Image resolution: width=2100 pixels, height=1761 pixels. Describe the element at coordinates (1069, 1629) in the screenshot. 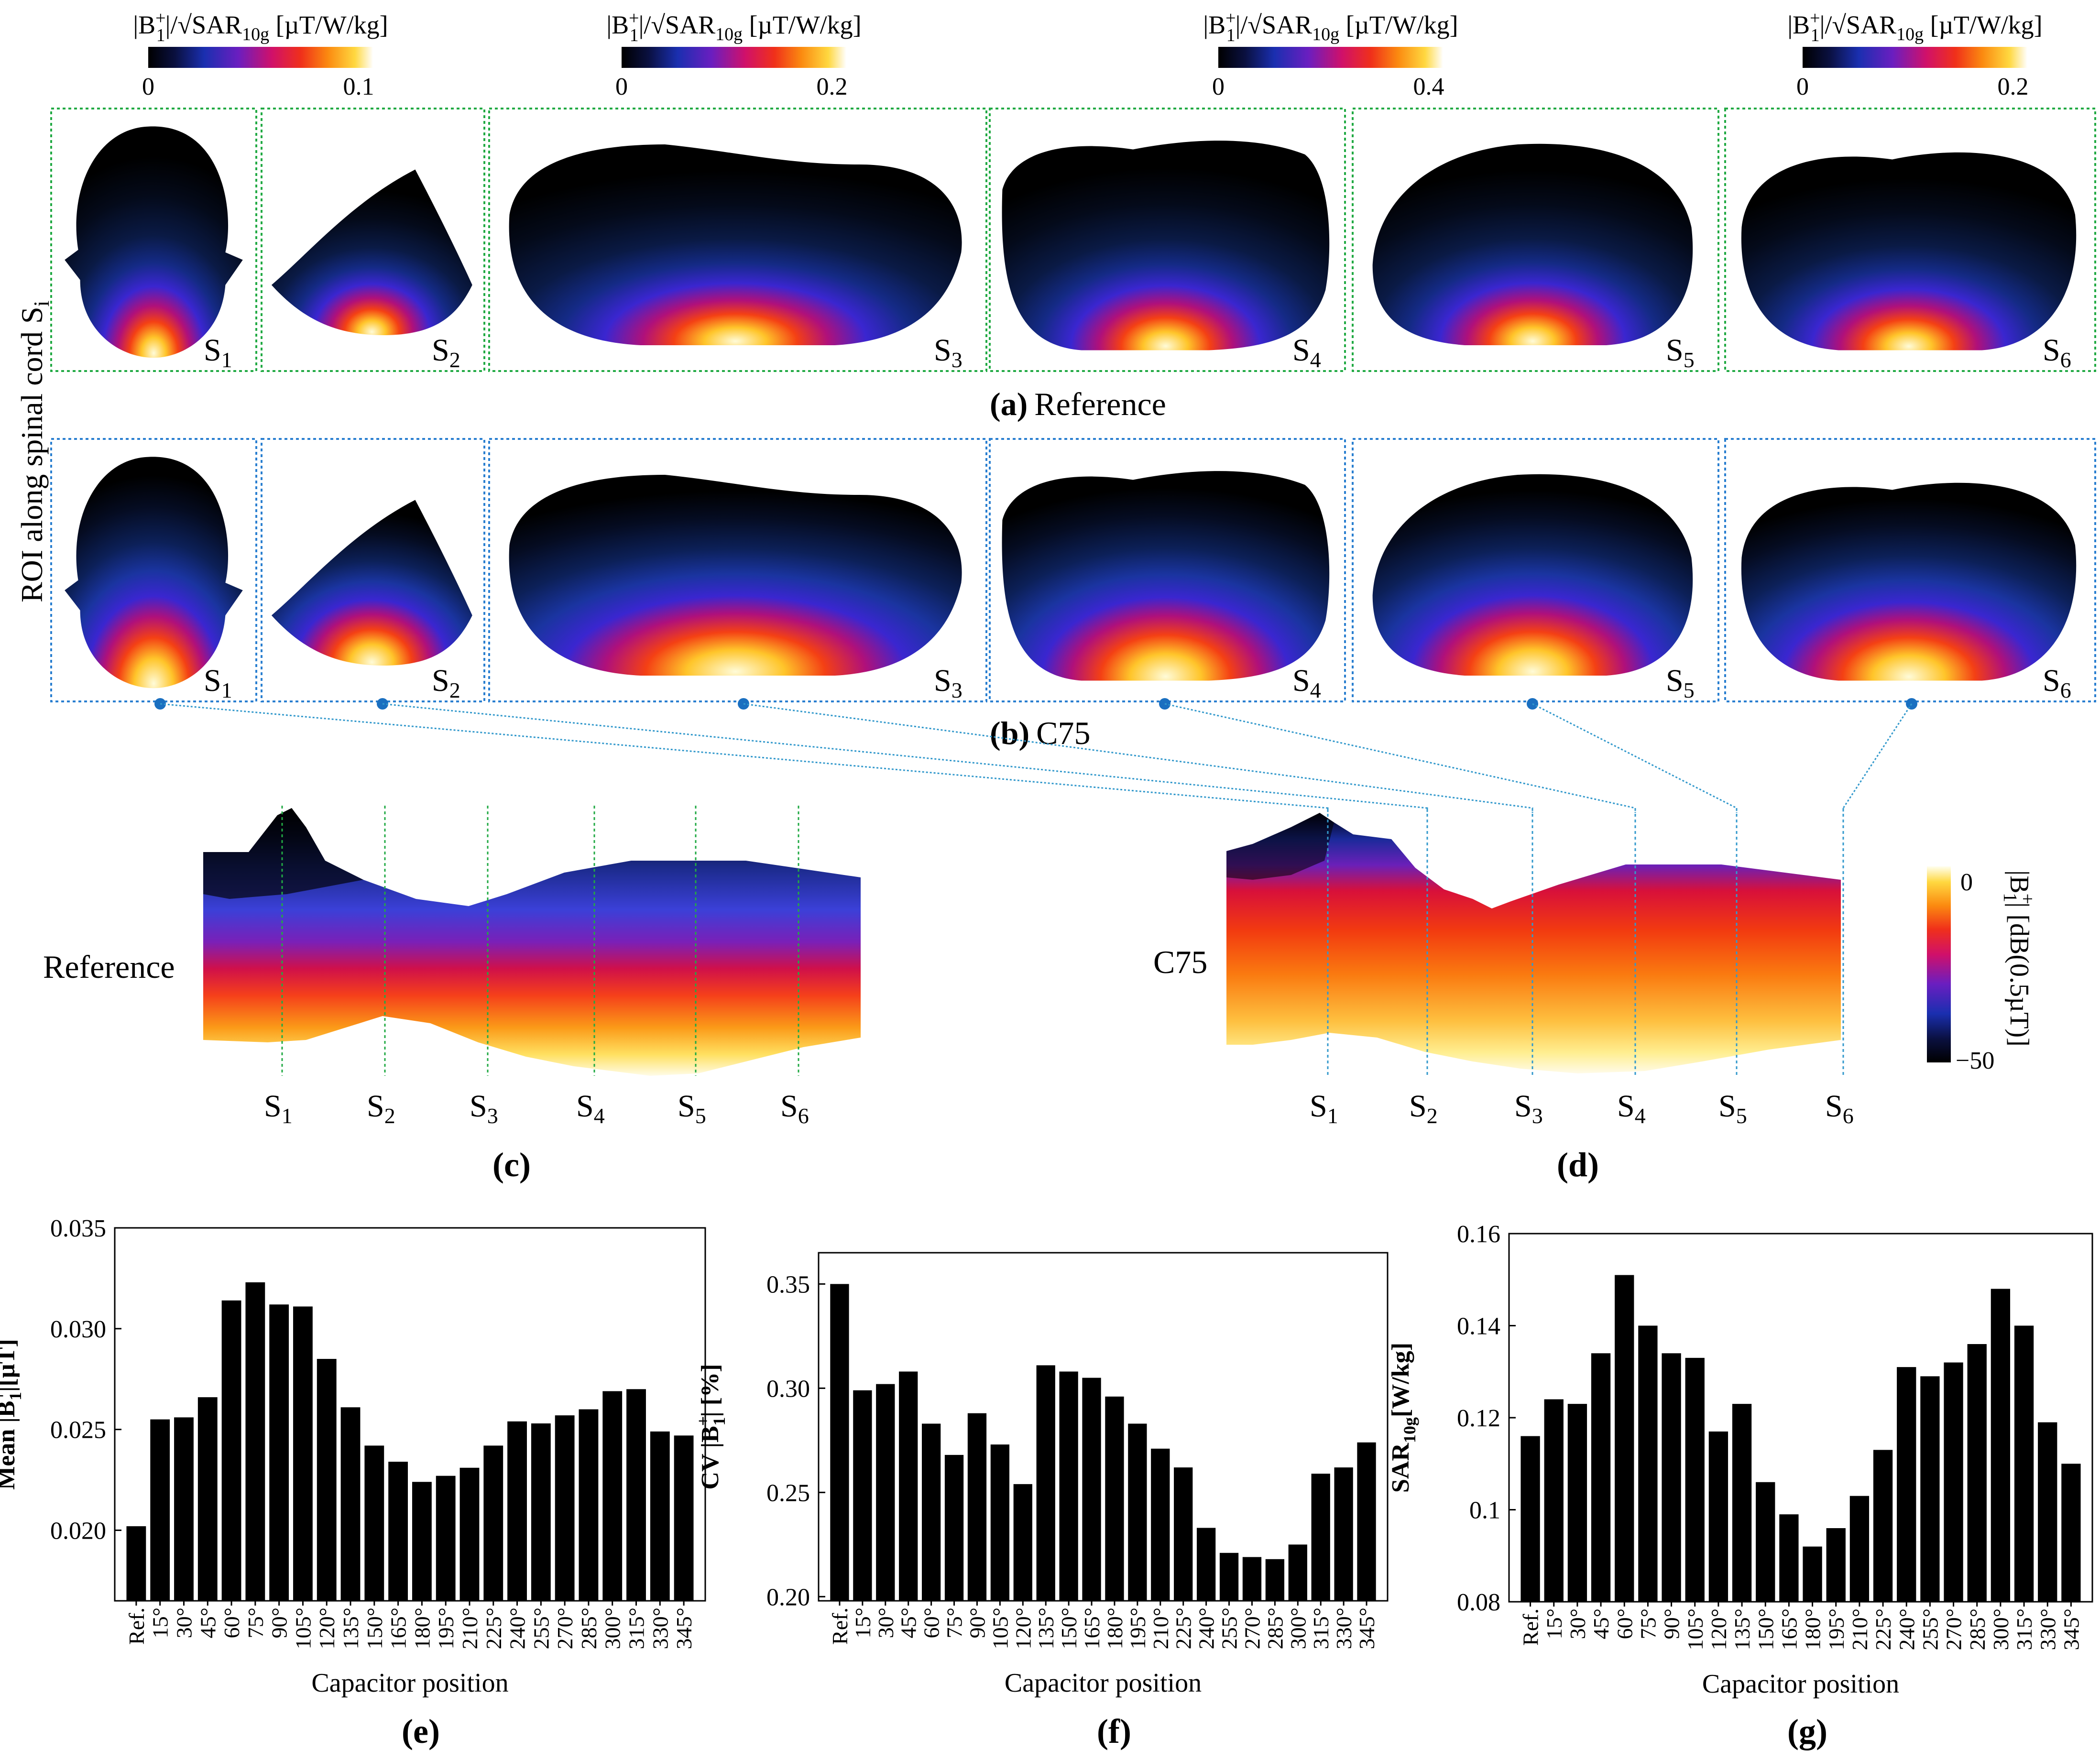

I see `x-tick-label: 150°` at that location.